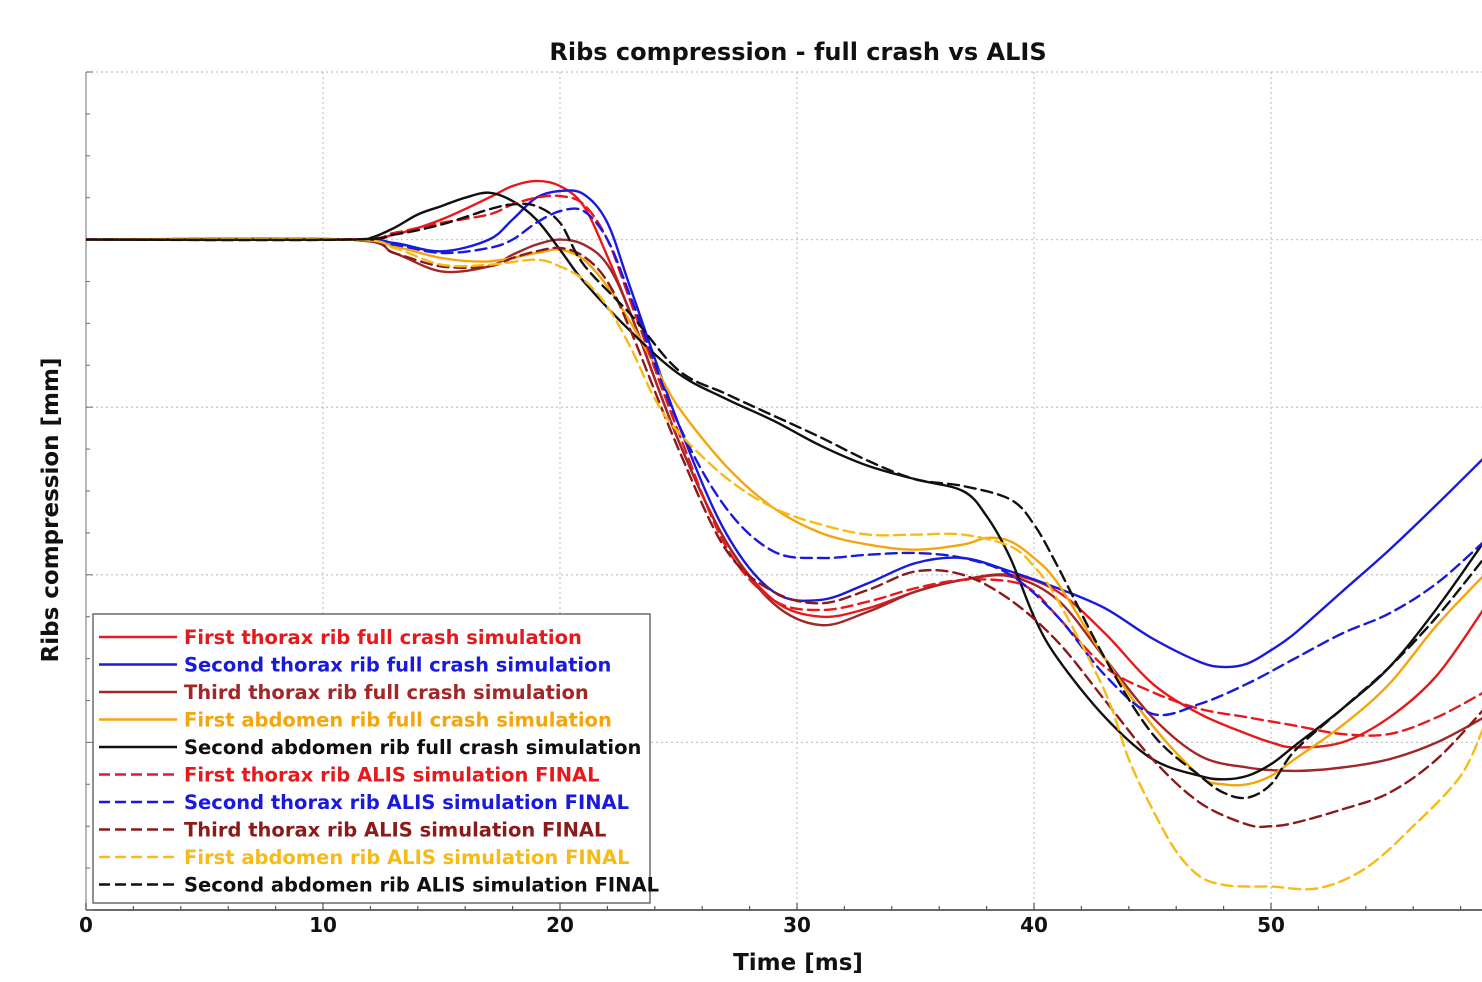  Describe the element at coordinates (421, 885) in the screenshot. I see `legend-entry-second-abdomen-rib-alis-simulation-final: Second abdomen rib ALIS simulation FINAL` at that location.